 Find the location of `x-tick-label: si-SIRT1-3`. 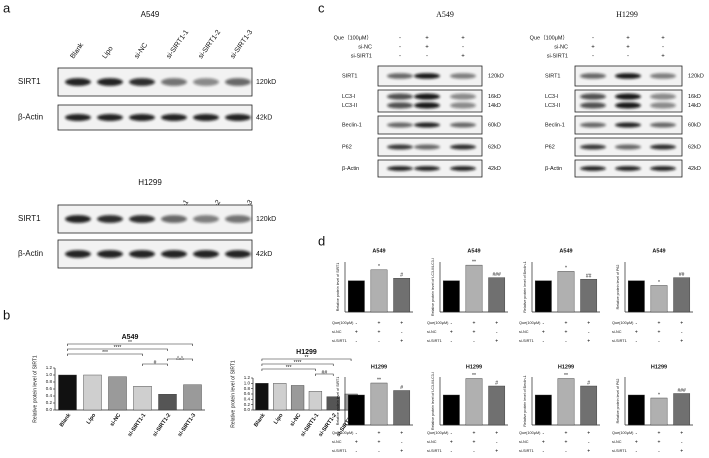

x-tick-label: si-SIRT1-3 is located at coordinates (187, 425).